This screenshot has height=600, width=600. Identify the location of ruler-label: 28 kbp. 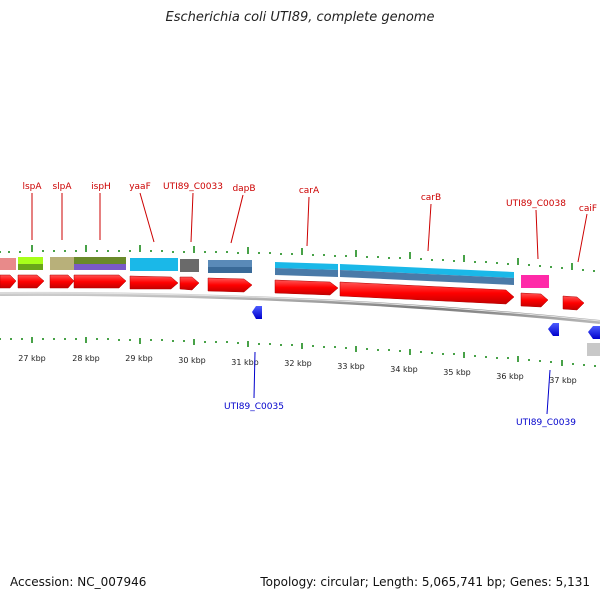
(86, 358).